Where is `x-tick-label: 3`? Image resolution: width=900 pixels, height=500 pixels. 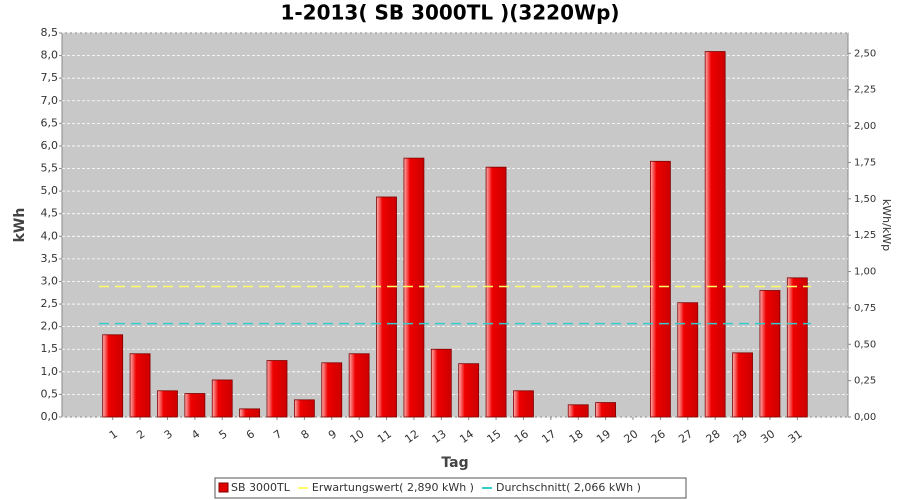
x-tick-label: 3 is located at coordinates (168, 434).